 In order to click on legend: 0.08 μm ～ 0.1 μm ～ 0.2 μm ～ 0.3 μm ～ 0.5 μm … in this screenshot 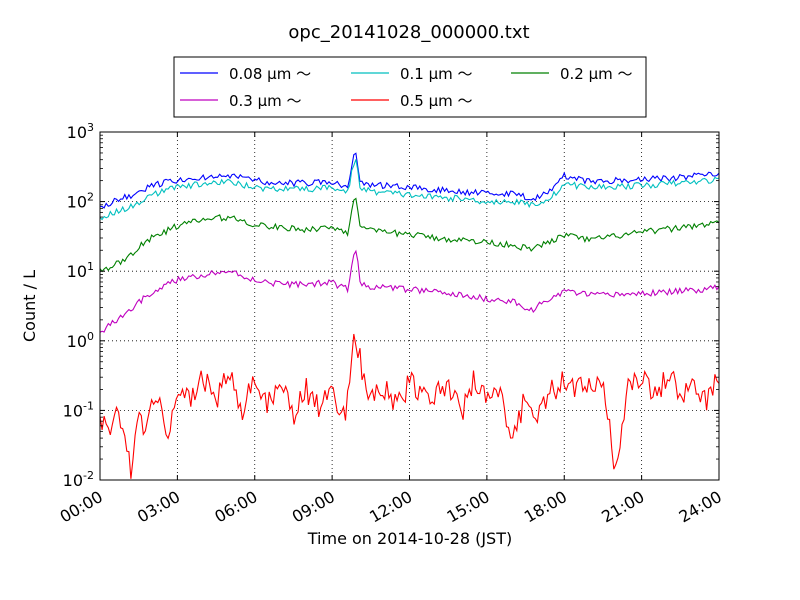, I will do `click(410, 87)`.